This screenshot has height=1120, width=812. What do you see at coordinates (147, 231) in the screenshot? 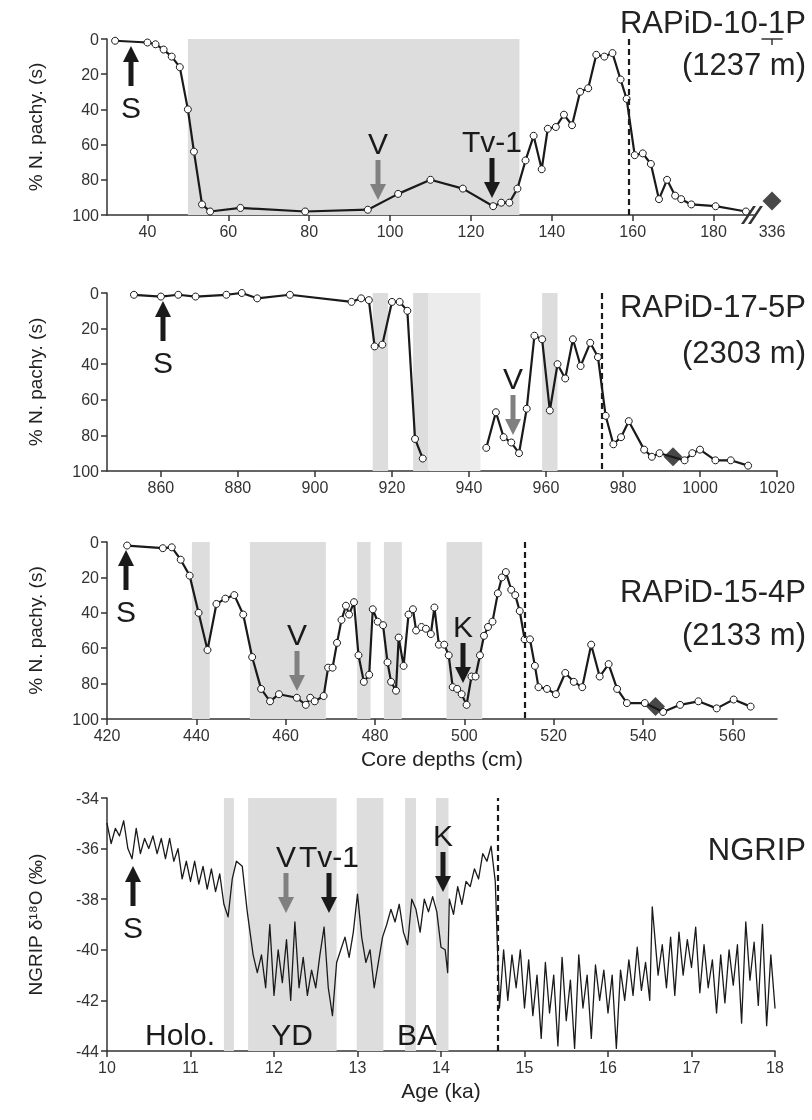
I see `x-tick-label: 40` at bounding box center [147, 231].